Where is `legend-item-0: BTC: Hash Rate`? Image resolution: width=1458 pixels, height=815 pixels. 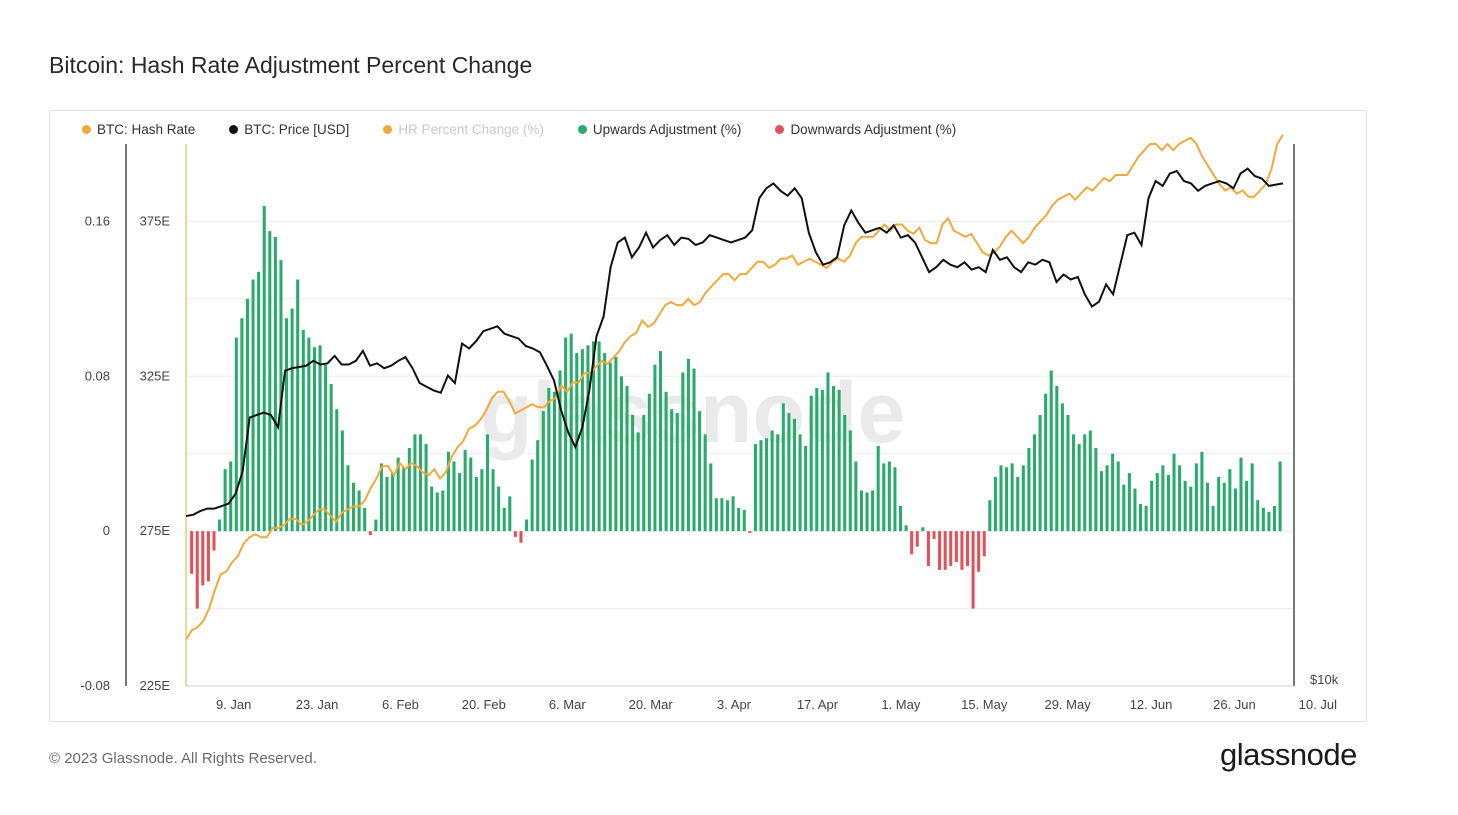 legend-item-0: BTC: Hash Rate is located at coordinates (138, 129).